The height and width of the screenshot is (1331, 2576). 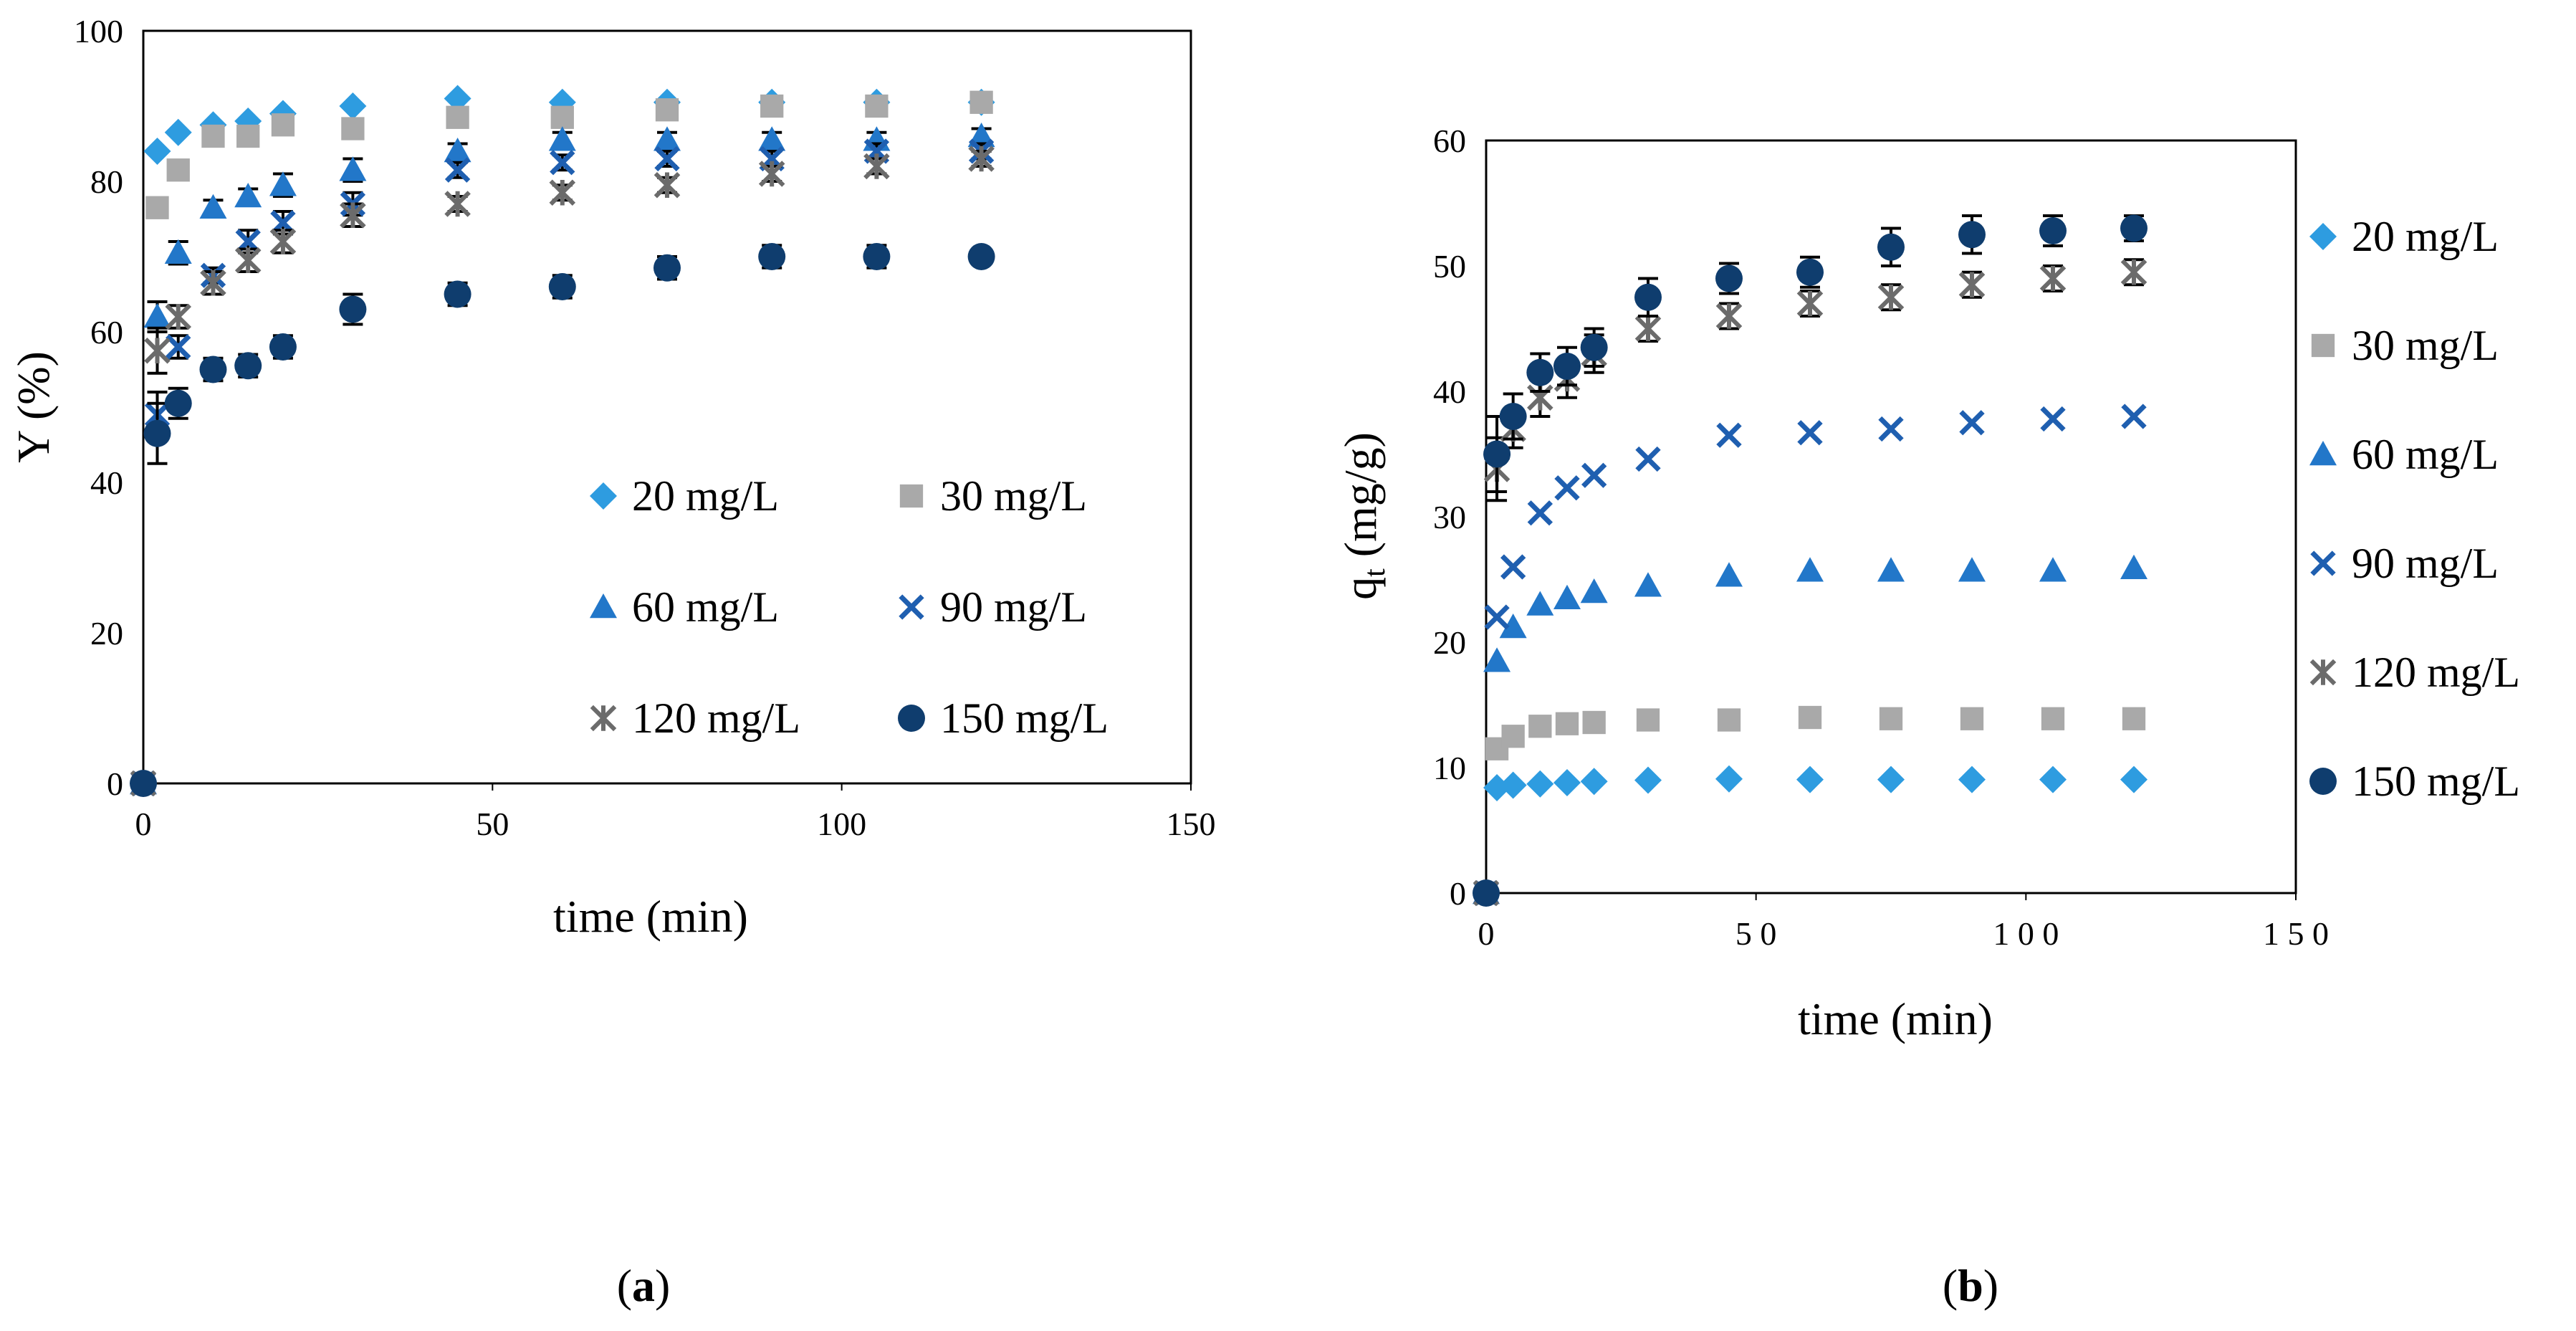 I want to click on x-tick-label: 50, so click(x=492, y=824).